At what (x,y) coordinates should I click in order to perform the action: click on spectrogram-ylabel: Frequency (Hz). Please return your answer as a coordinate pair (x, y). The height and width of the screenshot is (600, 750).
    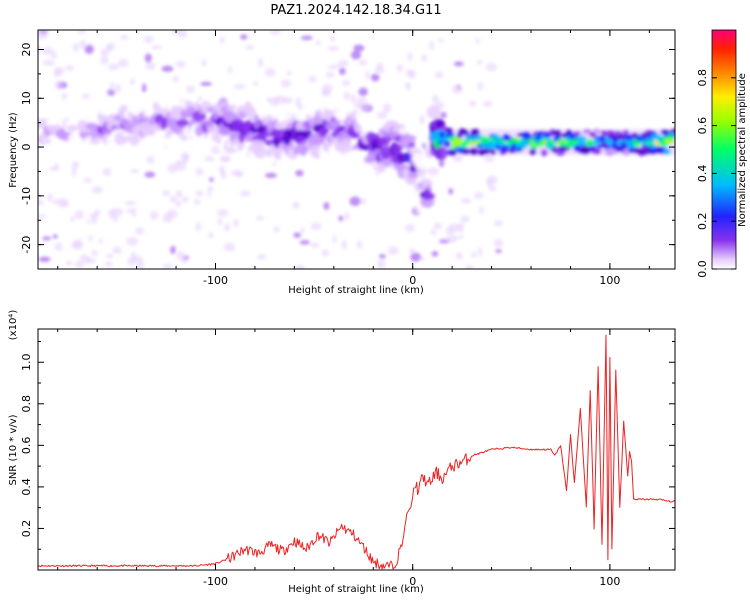
    Looking at the image, I should click on (13, 150).